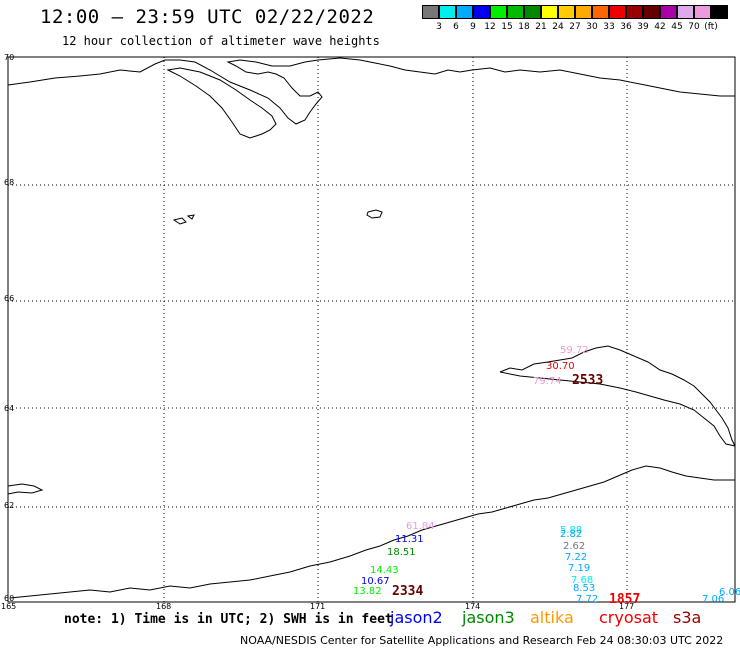 The width and height of the screenshot is (740, 650). Describe the element at coordinates (584, 588) in the screenshot. I see `wave-height-label: 8.53` at that location.